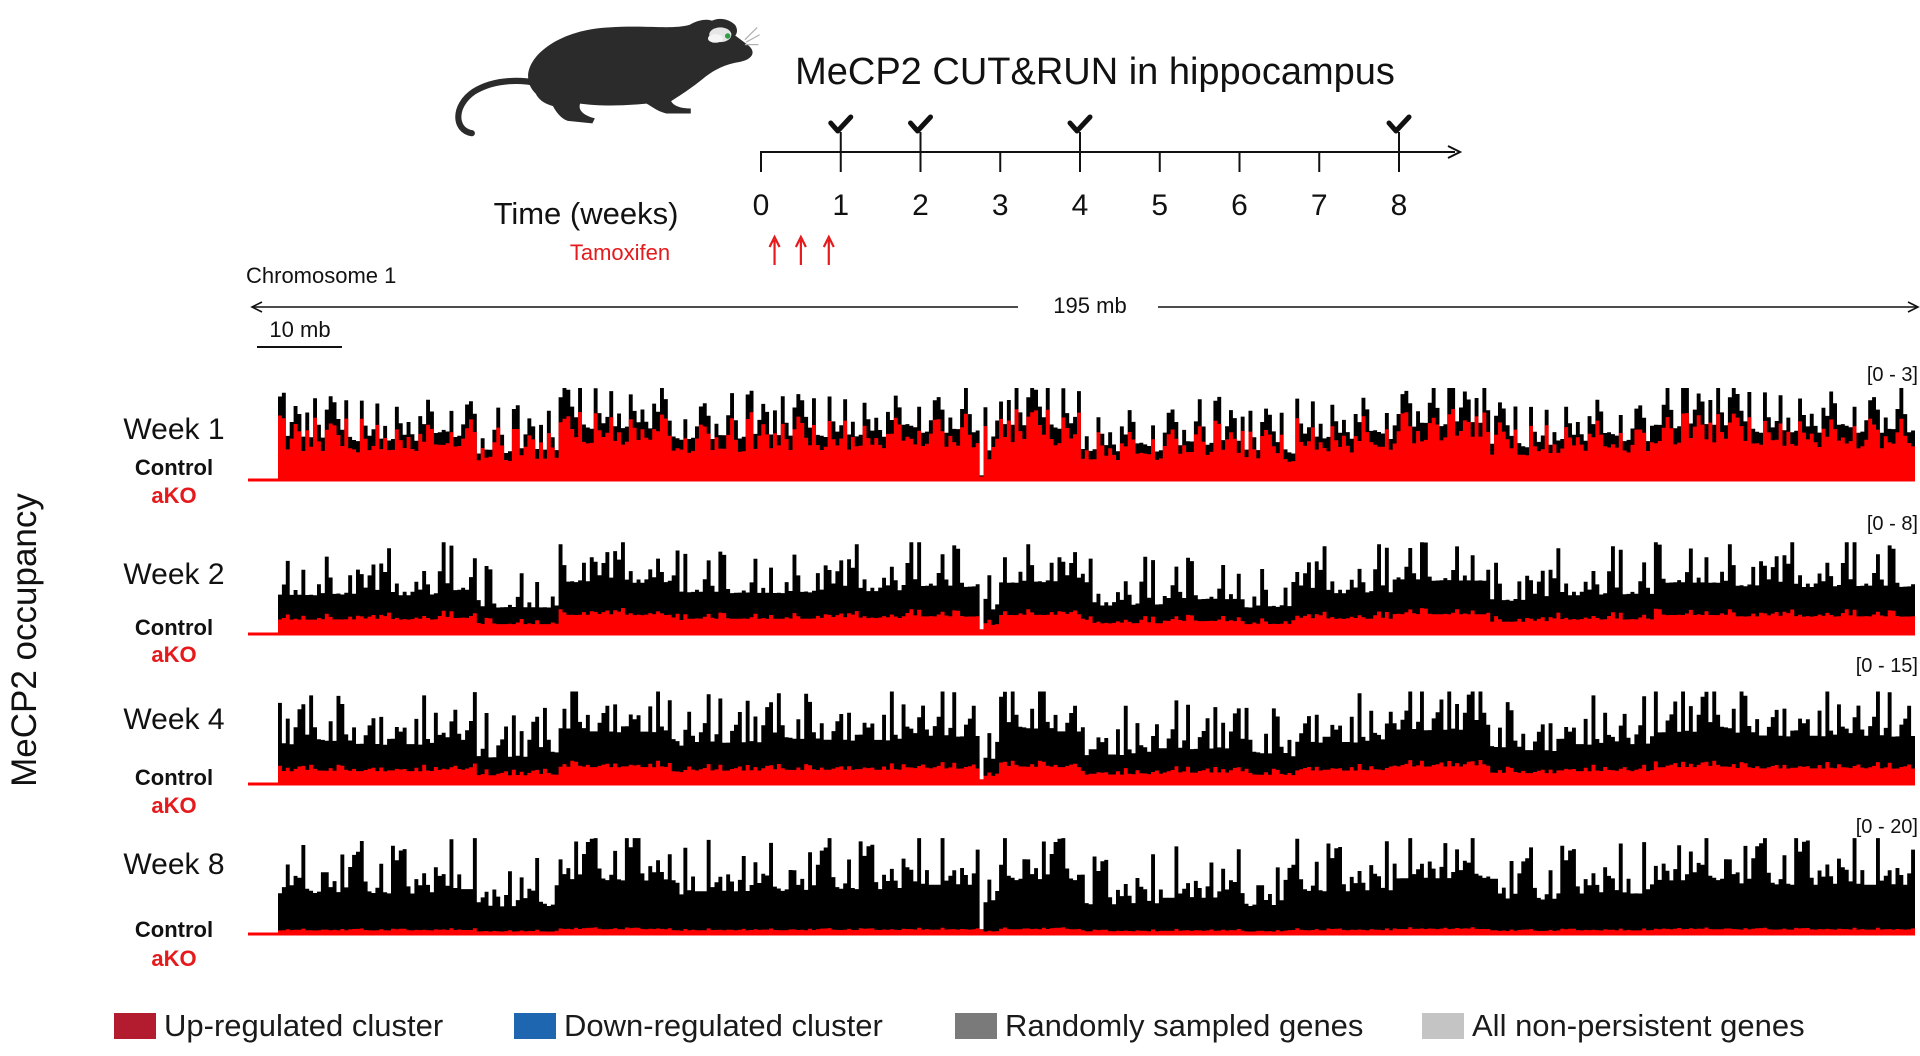 This screenshot has width=1920, height=1056. What do you see at coordinates (761, 205) in the screenshot?
I see `timeline-tick-label: 0` at bounding box center [761, 205].